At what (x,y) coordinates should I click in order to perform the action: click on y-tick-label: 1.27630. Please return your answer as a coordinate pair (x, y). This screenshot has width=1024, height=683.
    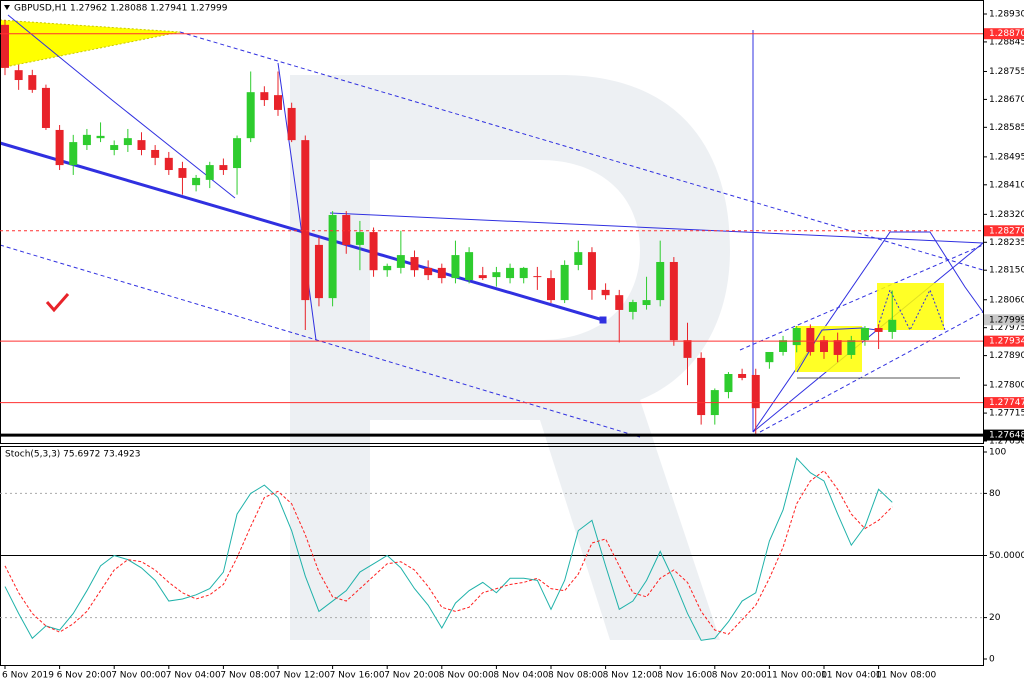
    Looking at the image, I should click on (1006, 442).